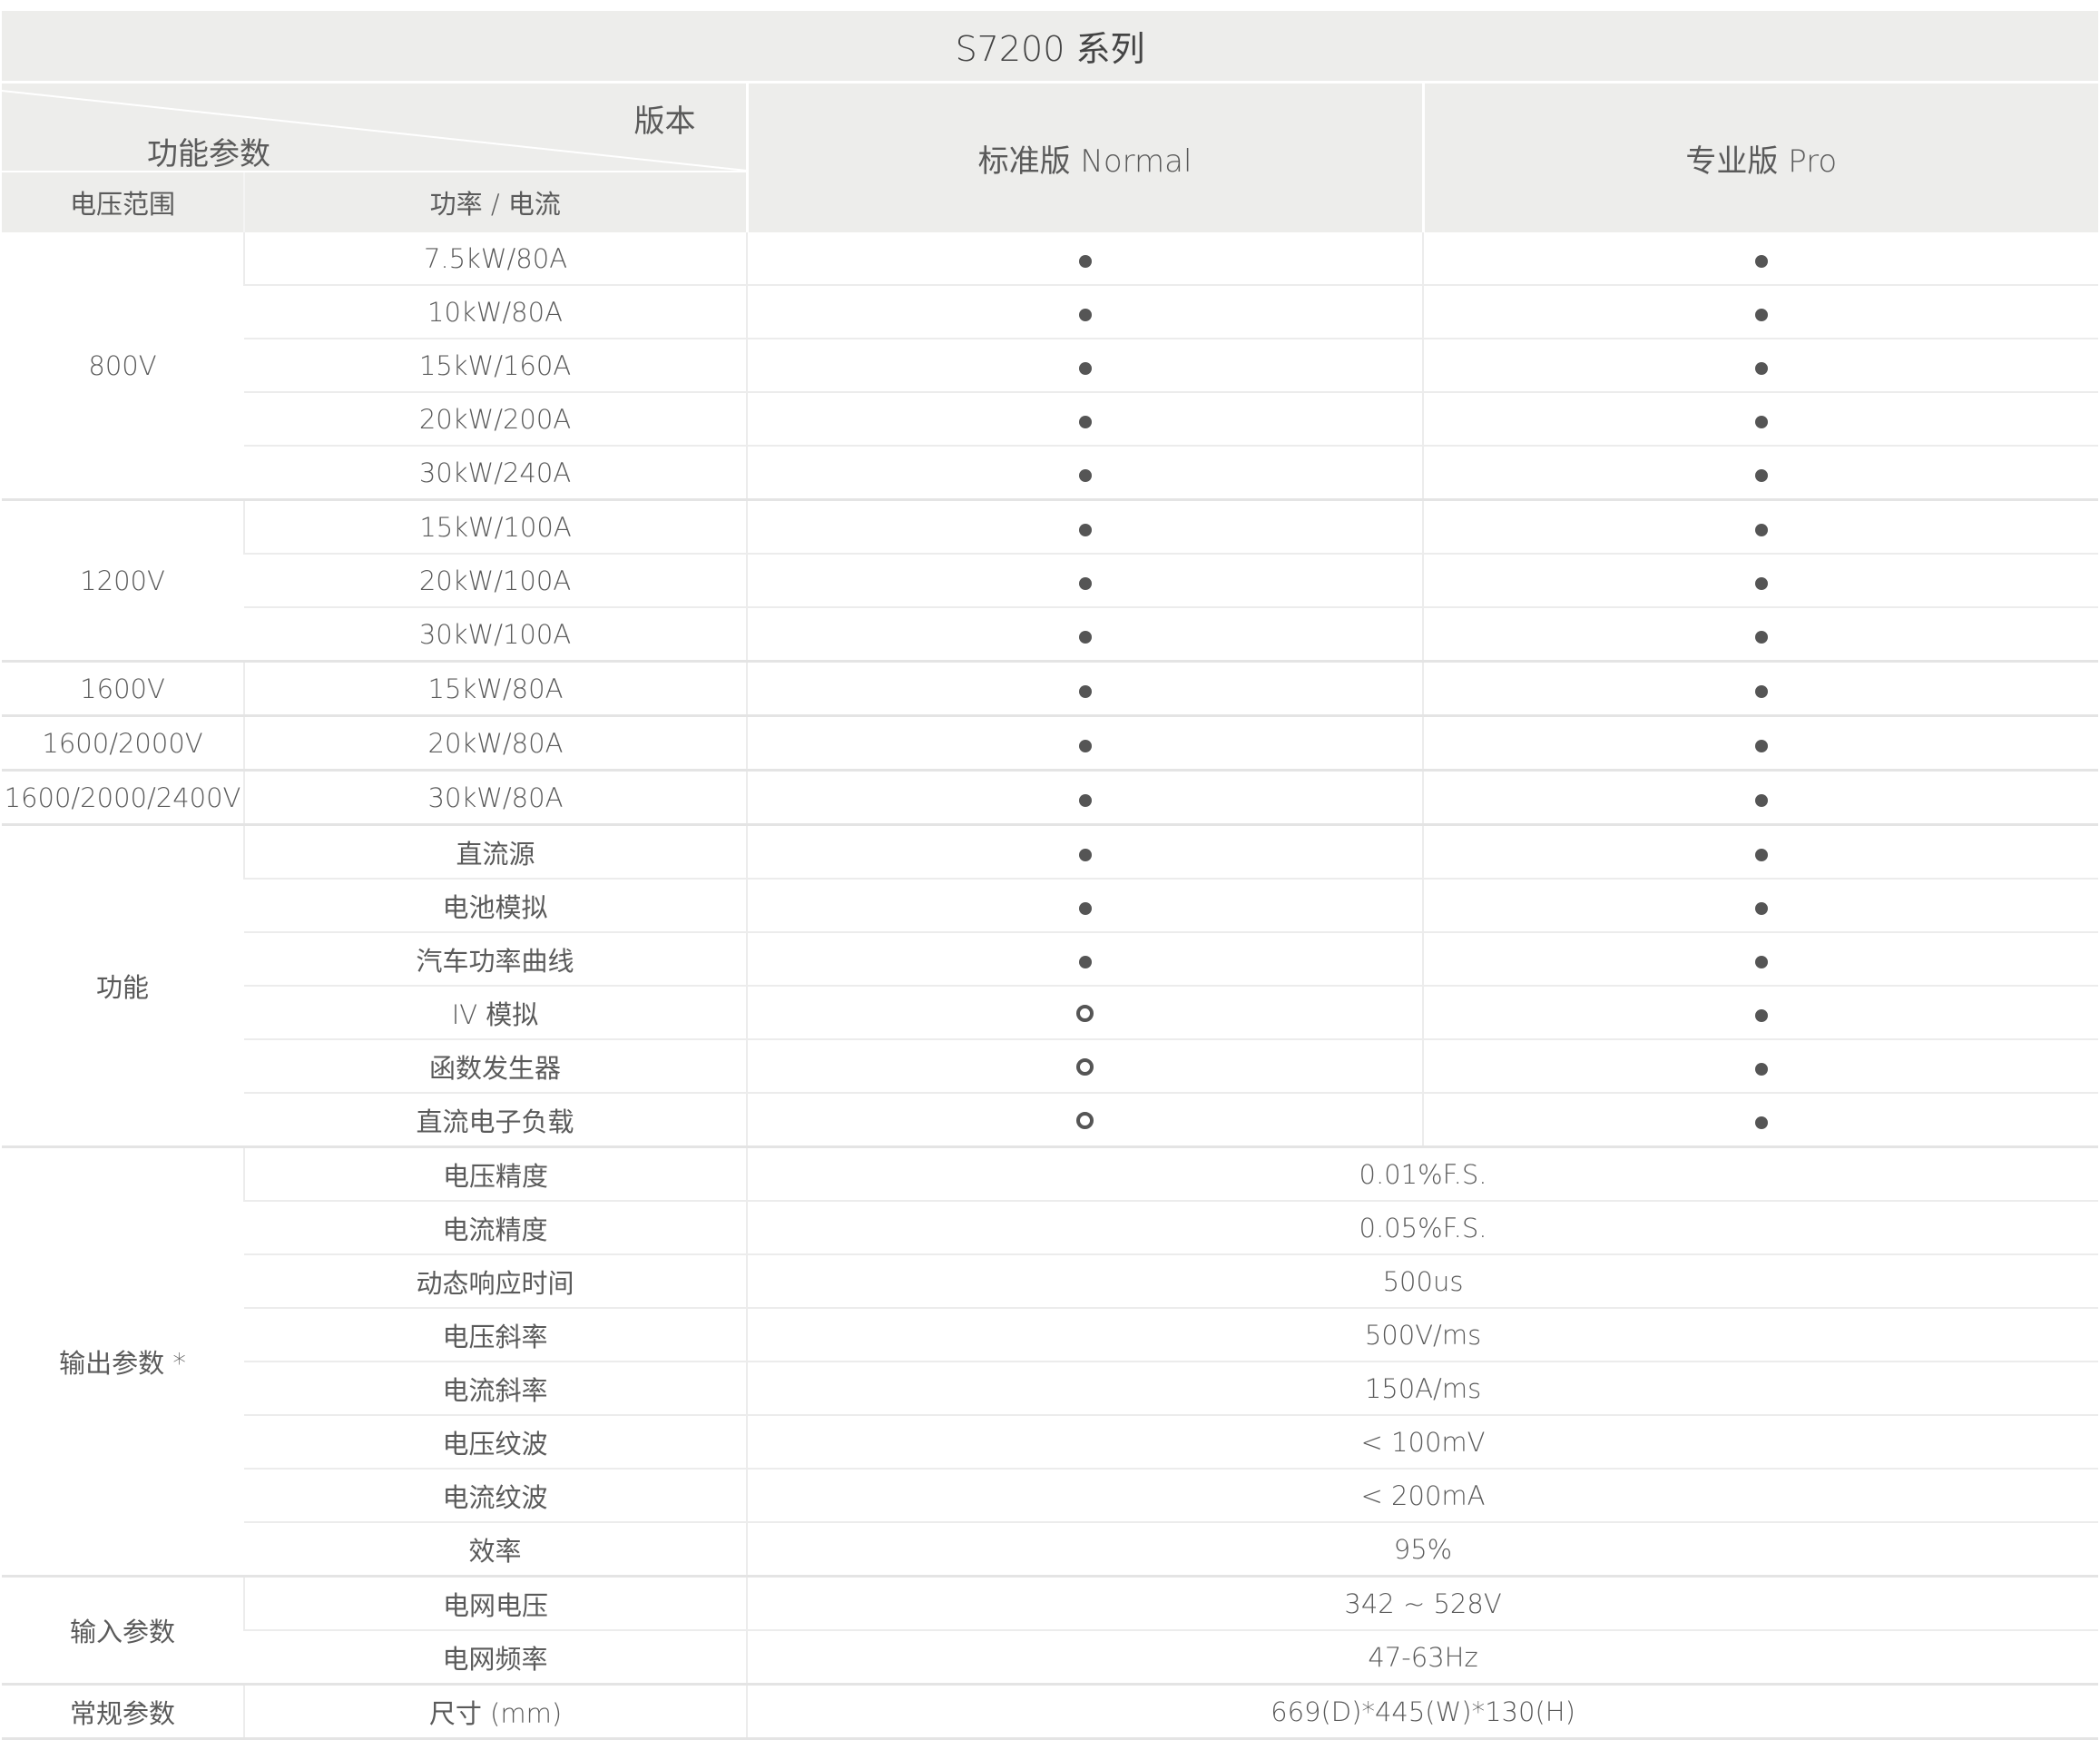  What do you see at coordinates (495, 1603) in the screenshot?
I see `item-label: 电网电压` at bounding box center [495, 1603].